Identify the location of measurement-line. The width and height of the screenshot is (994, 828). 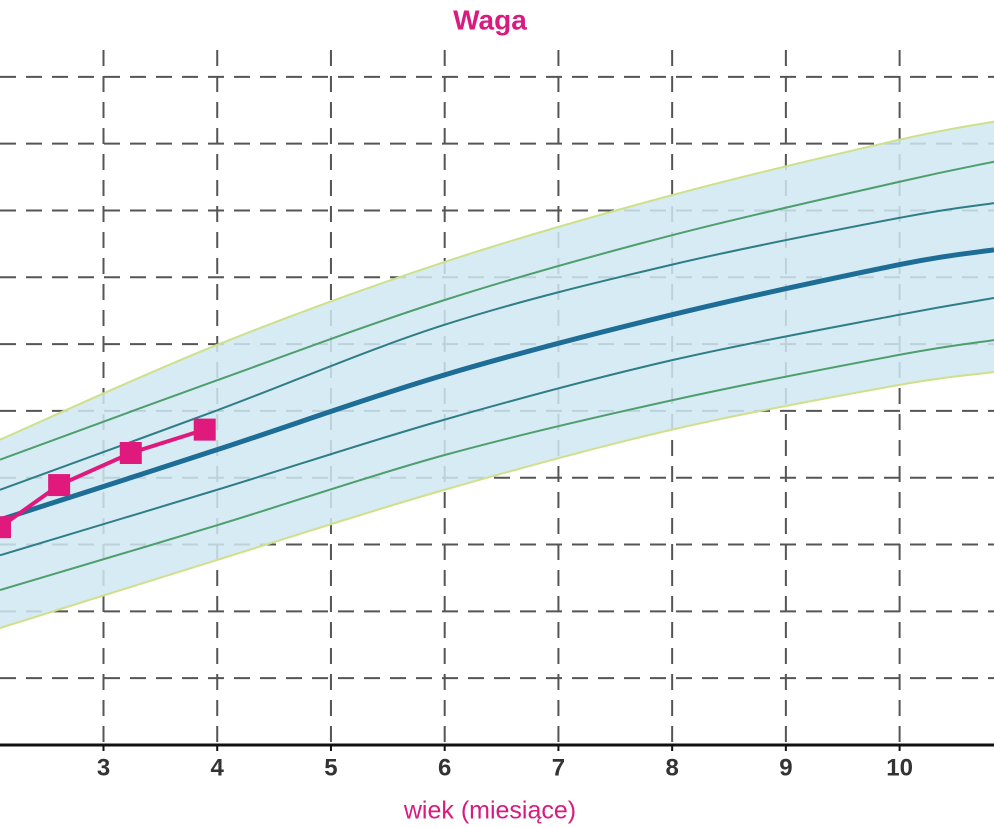
(103, 478).